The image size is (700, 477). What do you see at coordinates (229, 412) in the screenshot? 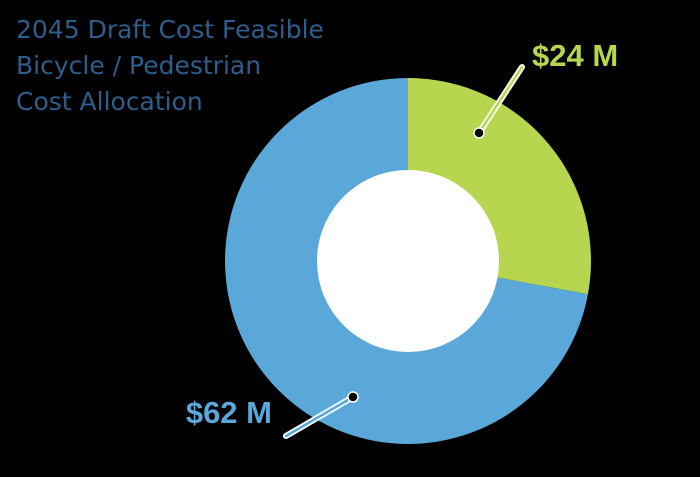
I see `data-label-2: $62 M` at bounding box center [229, 412].